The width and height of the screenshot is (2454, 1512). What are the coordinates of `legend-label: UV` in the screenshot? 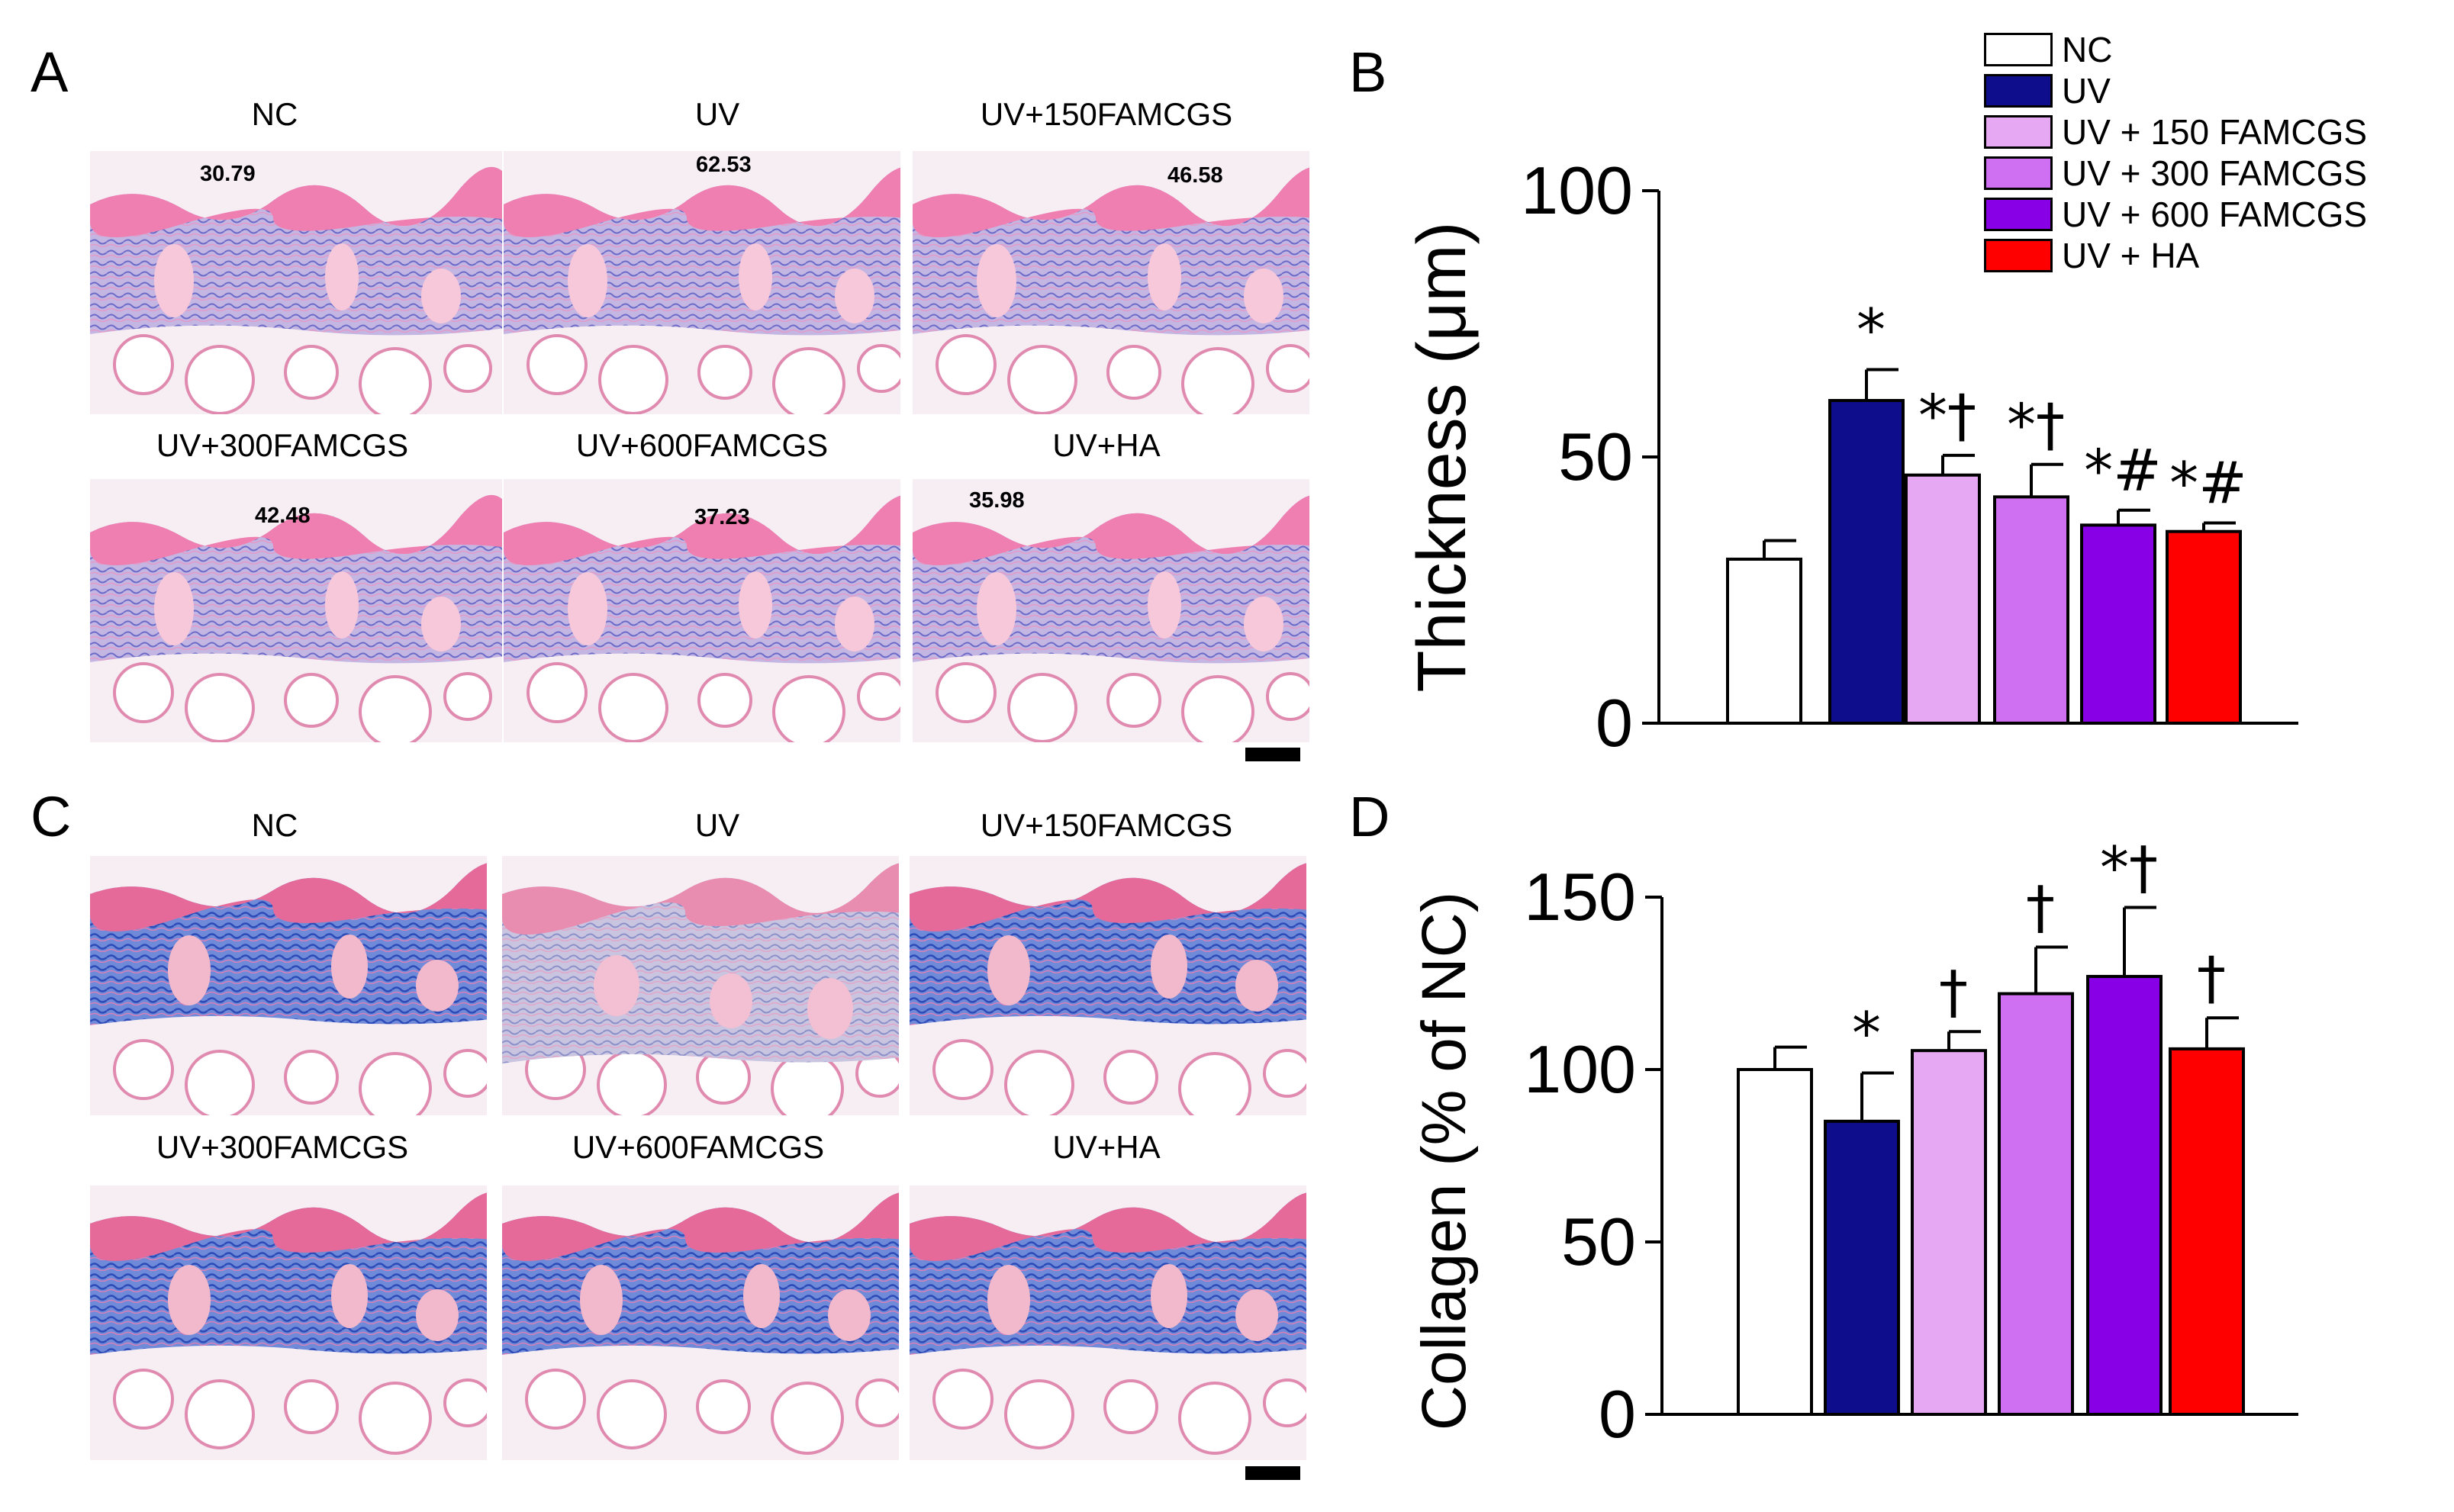 It's located at (2086, 91).